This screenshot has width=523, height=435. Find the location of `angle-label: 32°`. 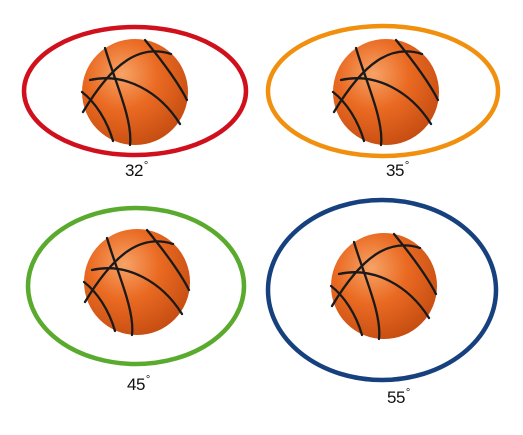

angle-label: 32° is located at coordinates (136, 170).